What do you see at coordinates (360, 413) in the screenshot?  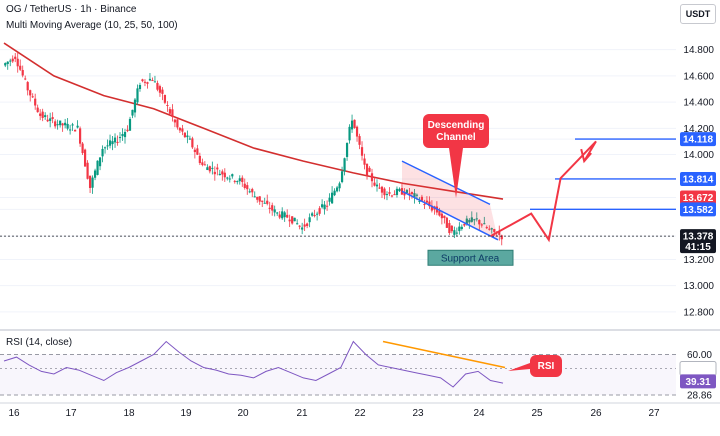 I see `time-tick-label: 22` at bounding box center [360, 413].